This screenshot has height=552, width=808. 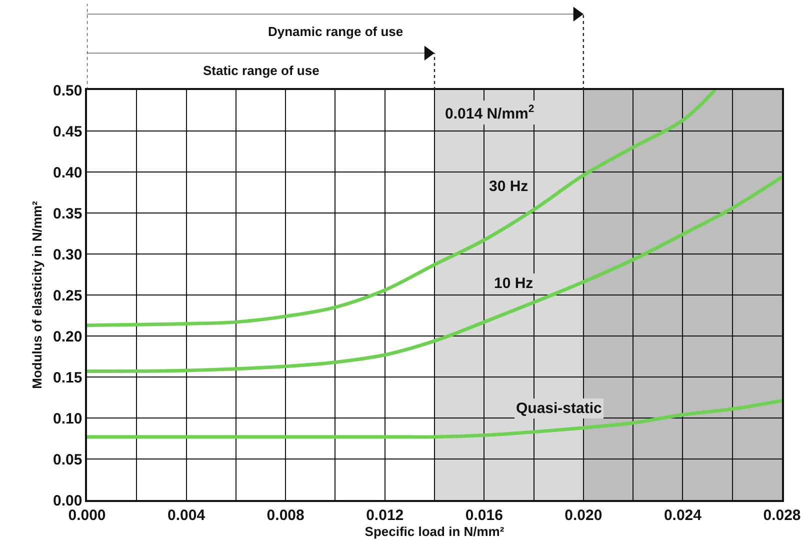 What do you see at coordinates (67, 459) in the screenshot?
I see `y-tick-label: 0.05` at bounding box center [67, 459].